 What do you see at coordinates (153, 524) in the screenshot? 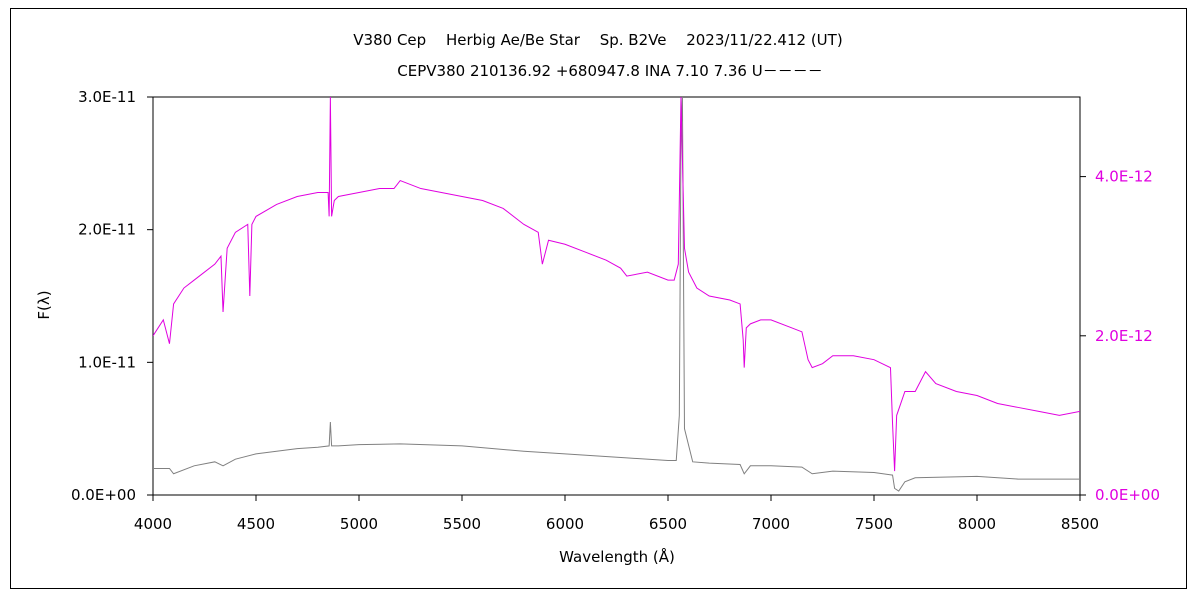
I see `x-tick-label: 4000` at bounding box center [153, 524].